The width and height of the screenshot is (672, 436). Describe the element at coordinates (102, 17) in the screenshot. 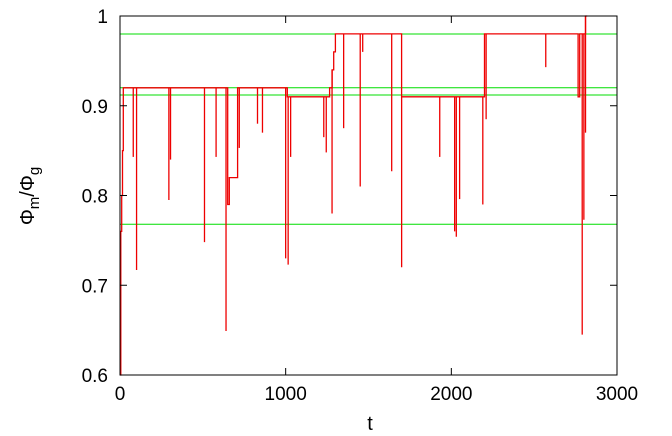

I see `y-tick-label-4: 1` at that location.